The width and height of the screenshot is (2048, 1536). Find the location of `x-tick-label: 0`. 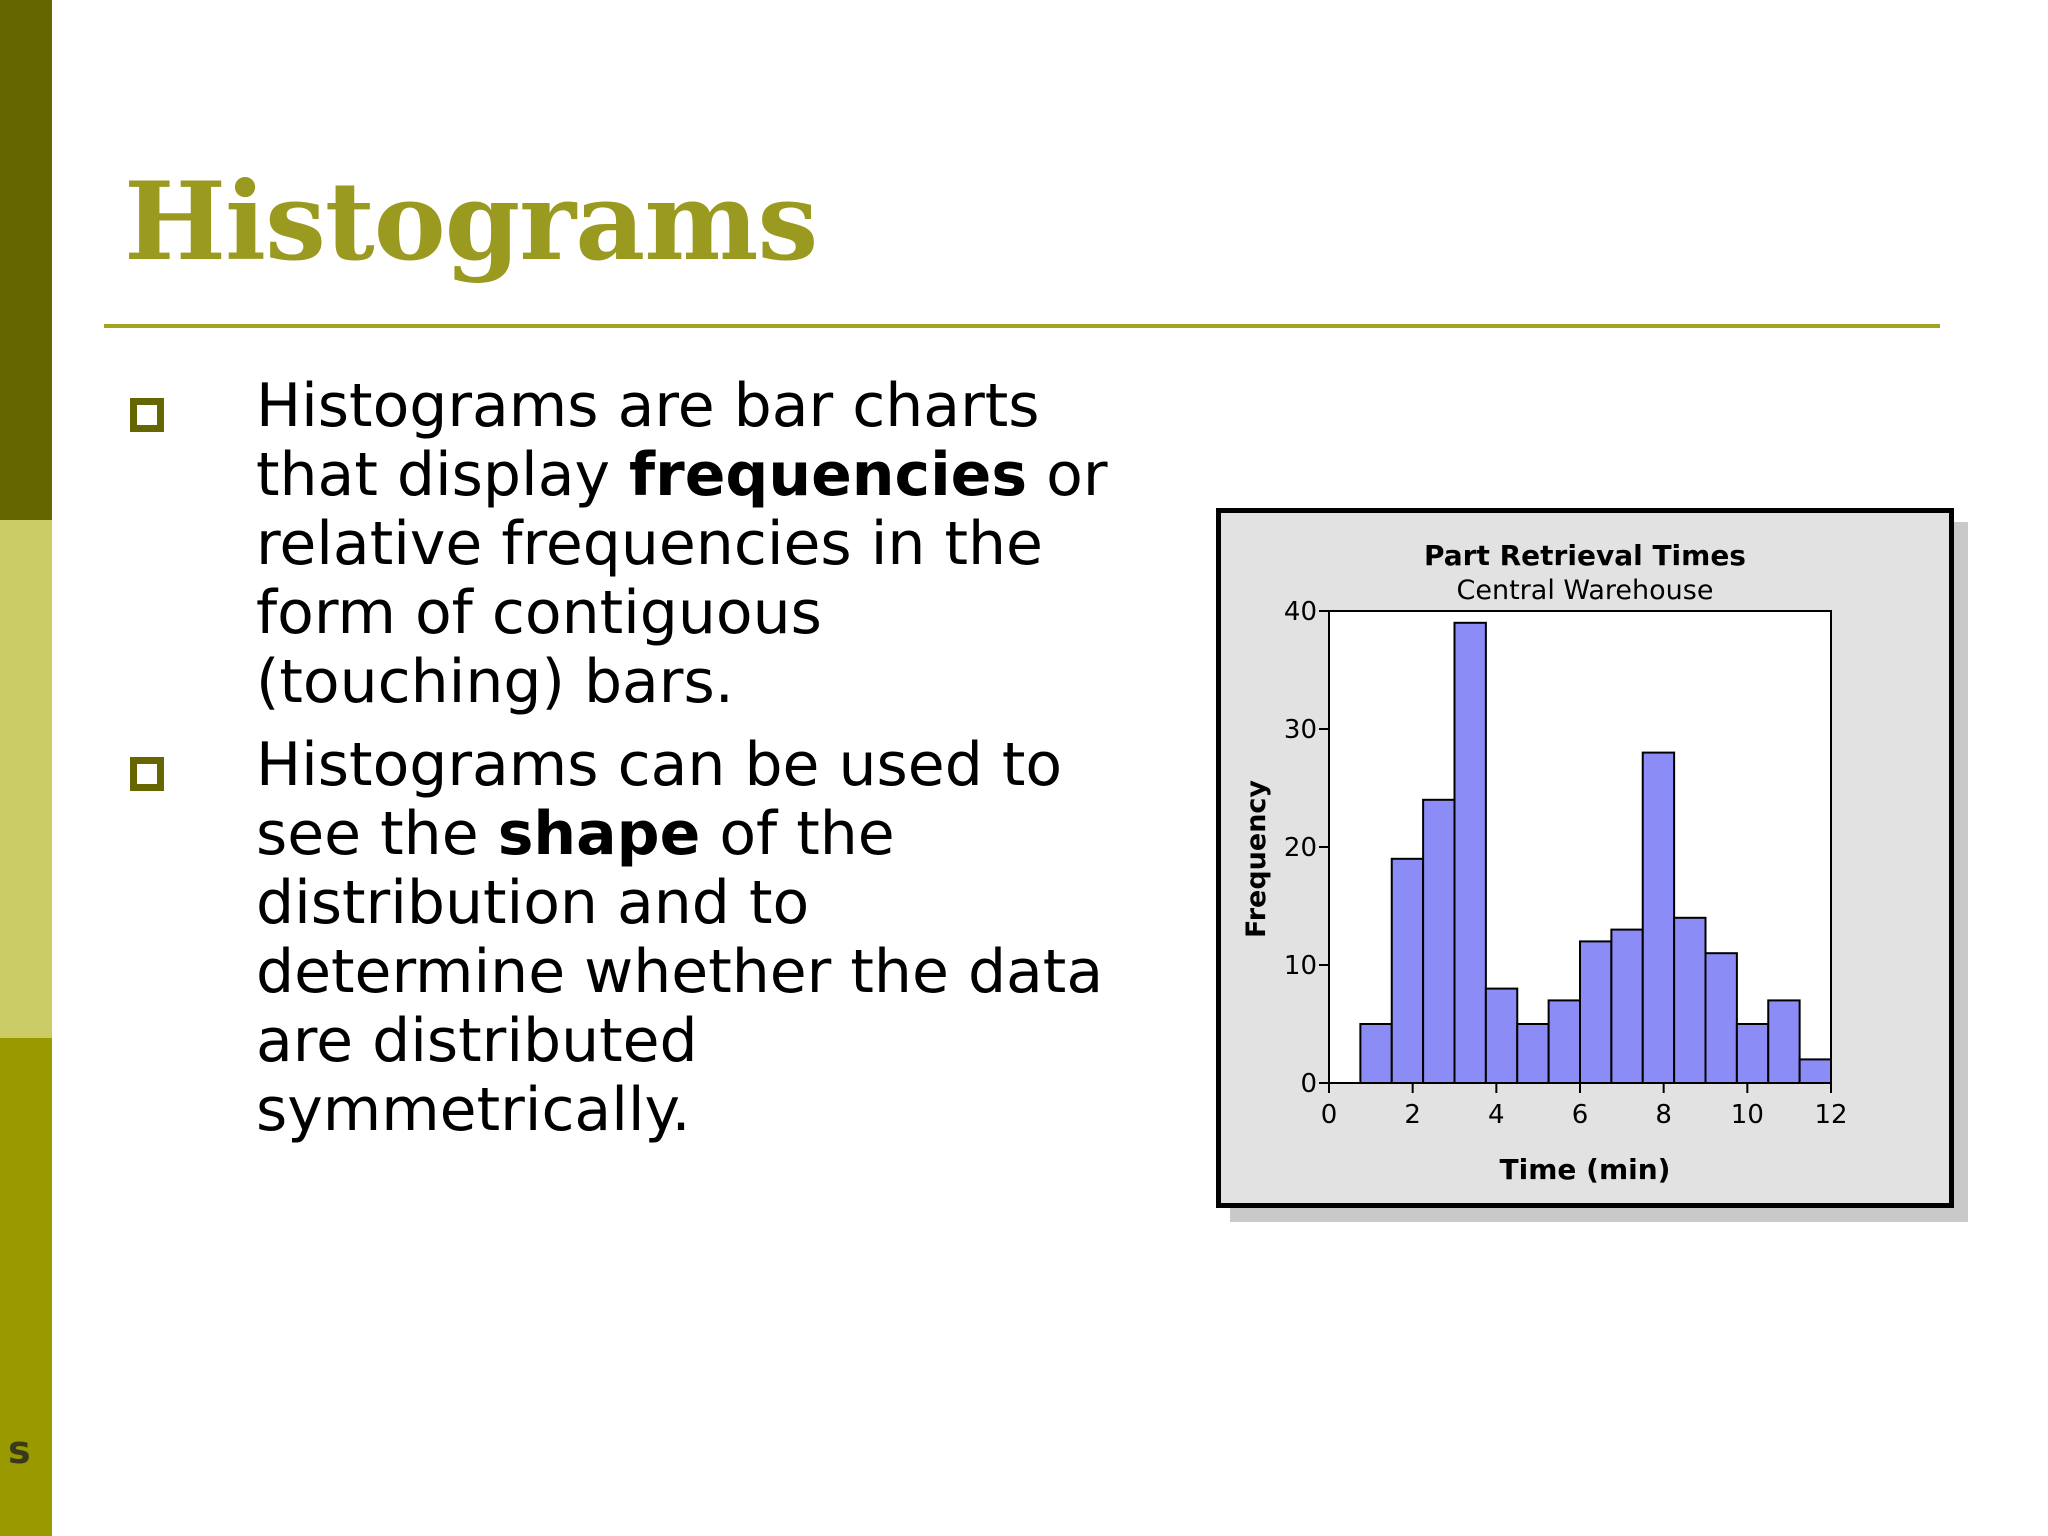

x-tick-label: 0 is located at coordinates (1329, 1115).